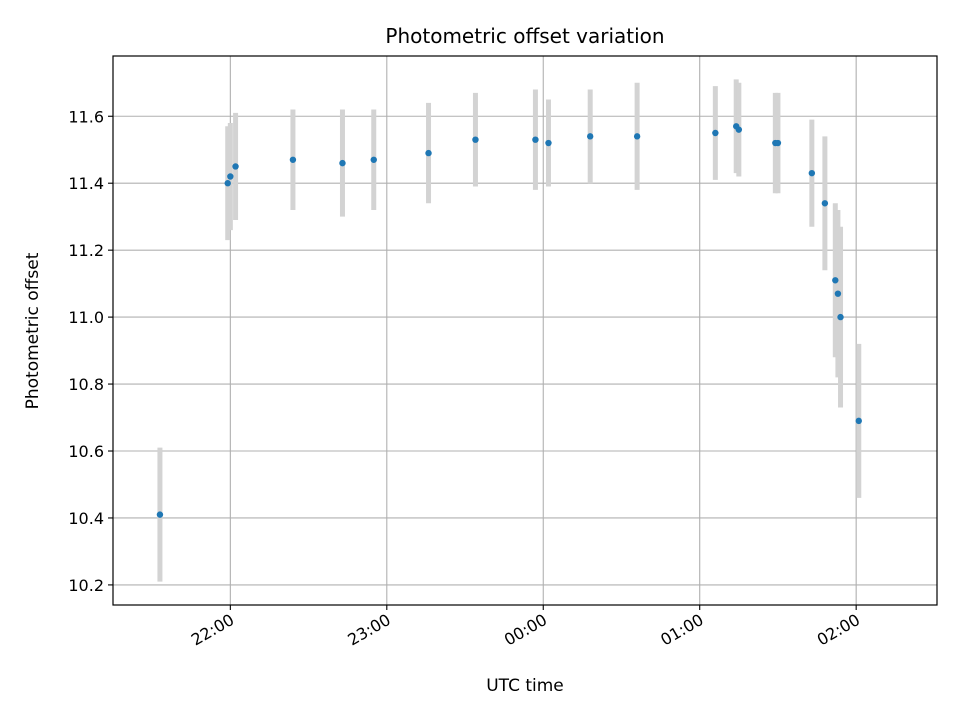 The image size is (960, 720). Describe the element at coordinates (86, 250) in the screenshot. I see `y-tick-label: 11.2` at that location.